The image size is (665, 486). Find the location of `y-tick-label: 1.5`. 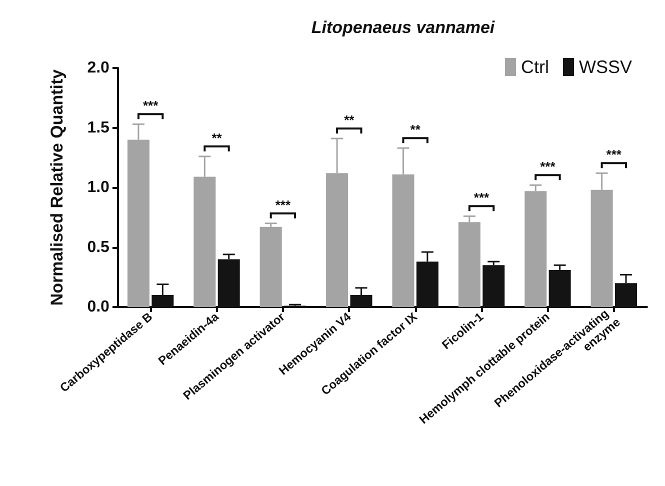

y-tick-label: 1.5 is located at coordinates (98, 127).